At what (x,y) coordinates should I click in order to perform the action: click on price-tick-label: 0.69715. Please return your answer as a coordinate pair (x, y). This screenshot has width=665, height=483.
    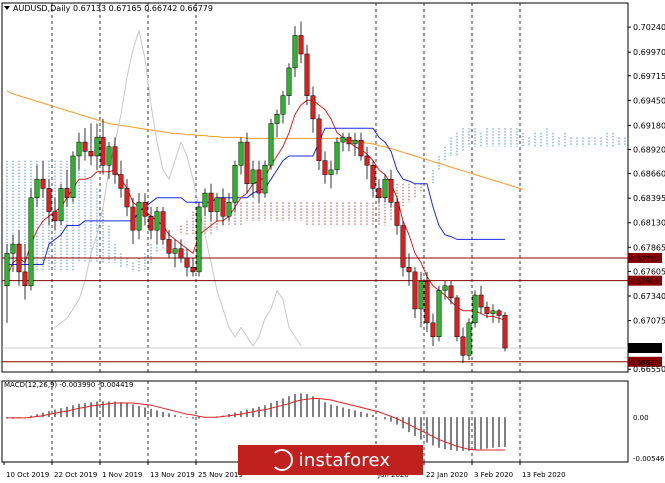
    Looking at the image, I should click on (649, 76).